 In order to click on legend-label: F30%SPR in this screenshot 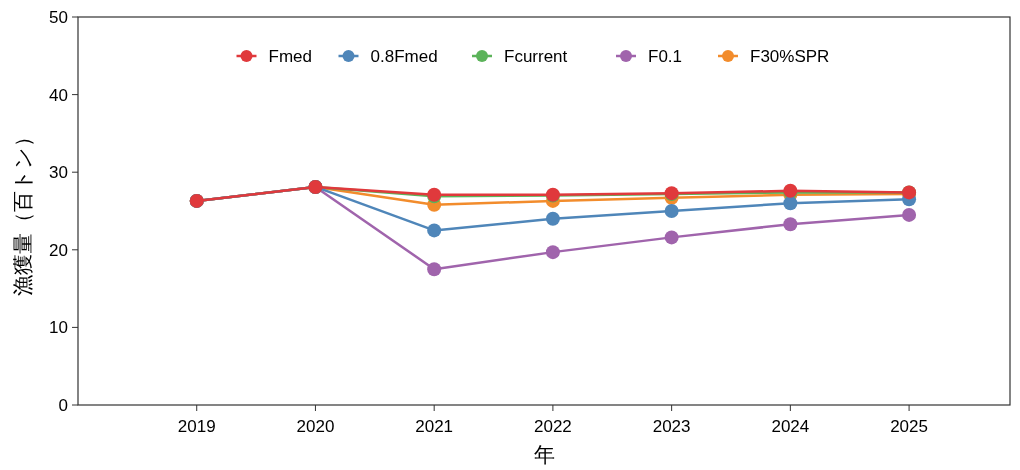, I will do `click(790, 56)`.